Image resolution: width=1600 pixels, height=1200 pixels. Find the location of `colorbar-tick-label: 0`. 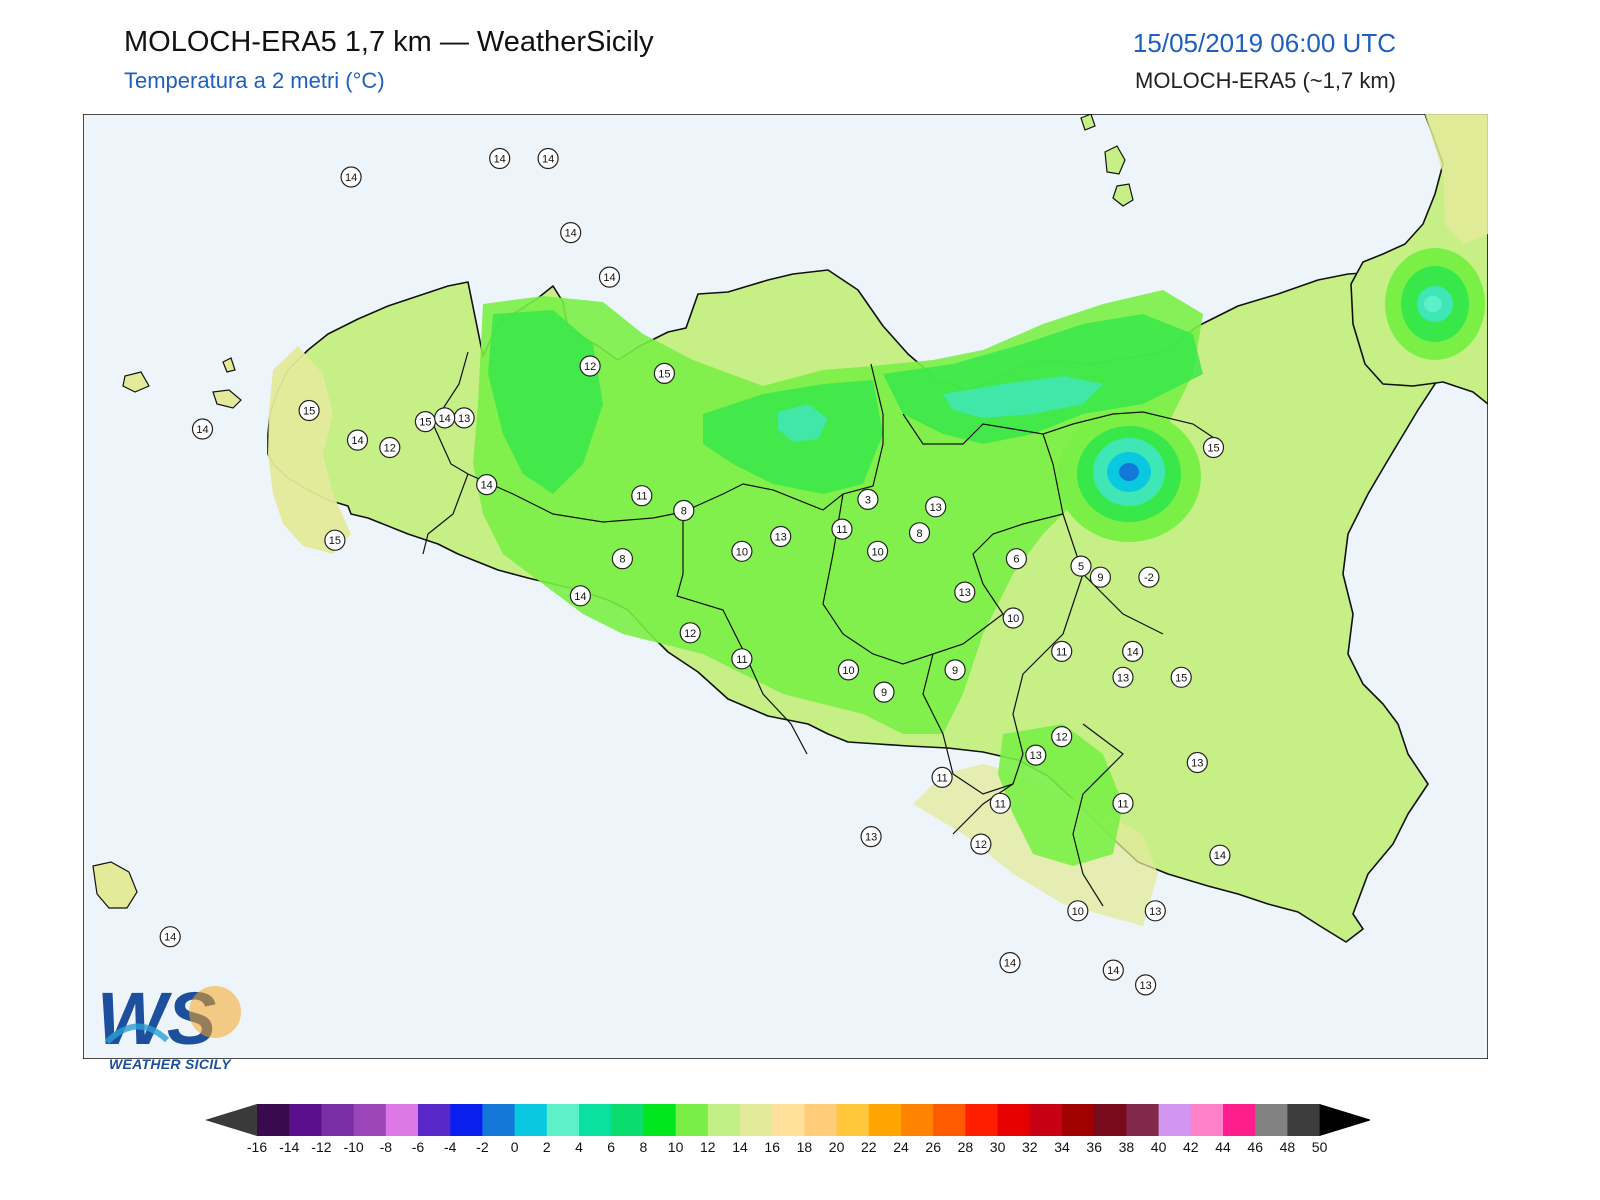

colorbar-tick-label: 0 is located at coordinates (515, 1147).